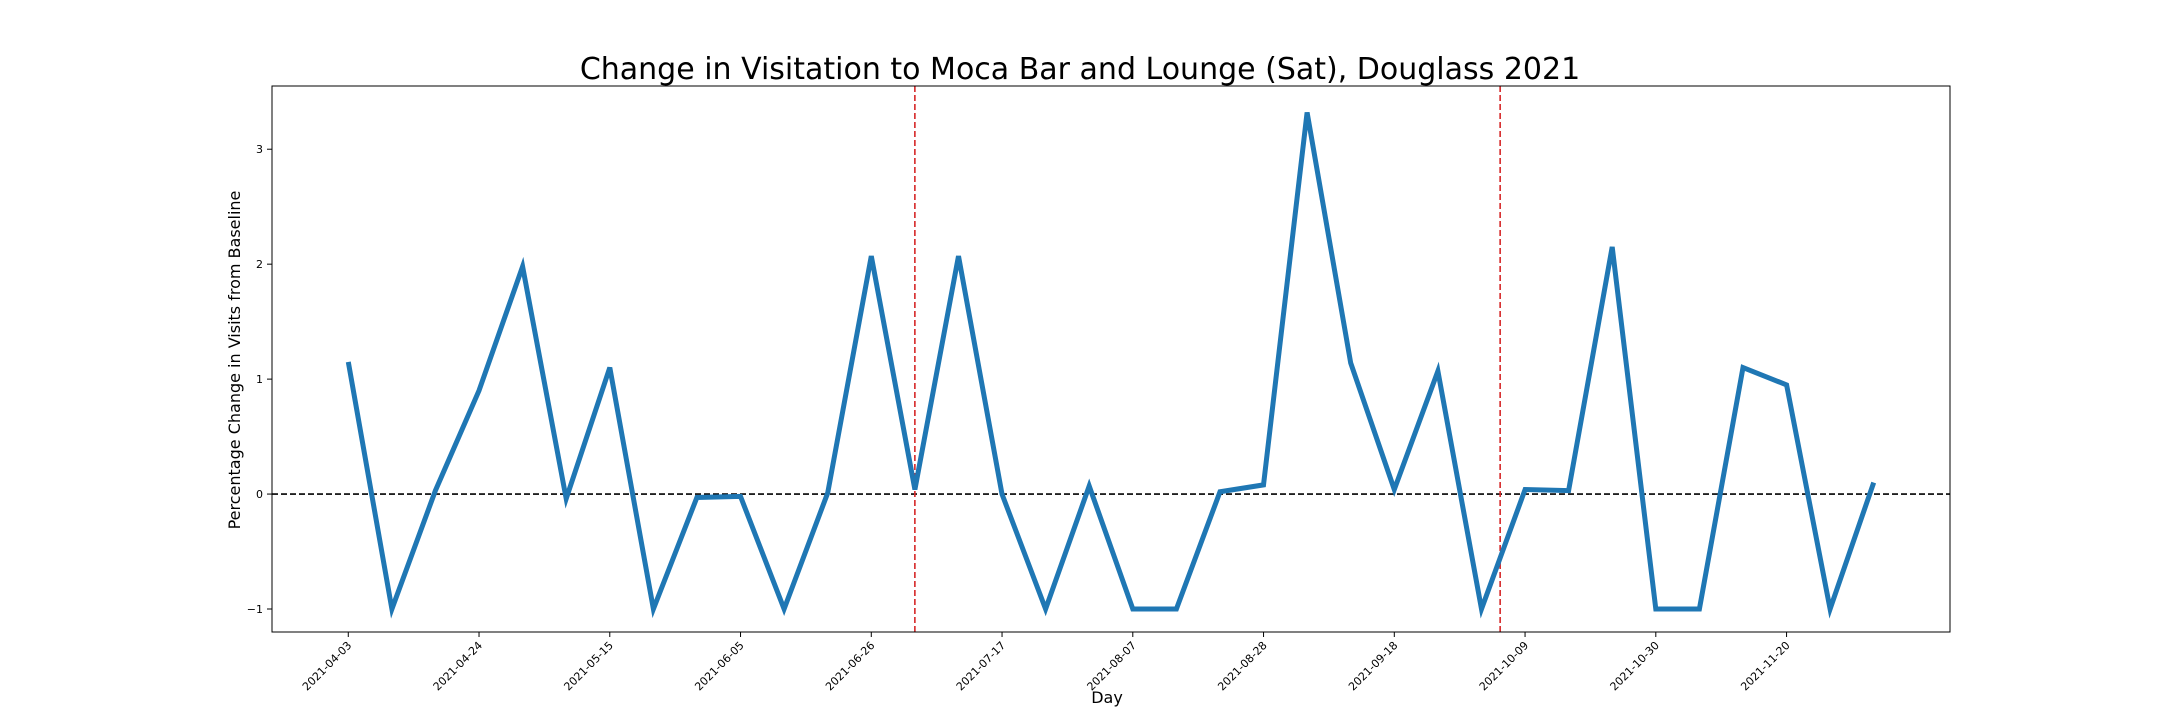 This screenshot has height=720, width=2160. Describe the element at coordinates (1373, 666) in the screenshot. I see `x-tick-label: 2021-09-18` at that location.